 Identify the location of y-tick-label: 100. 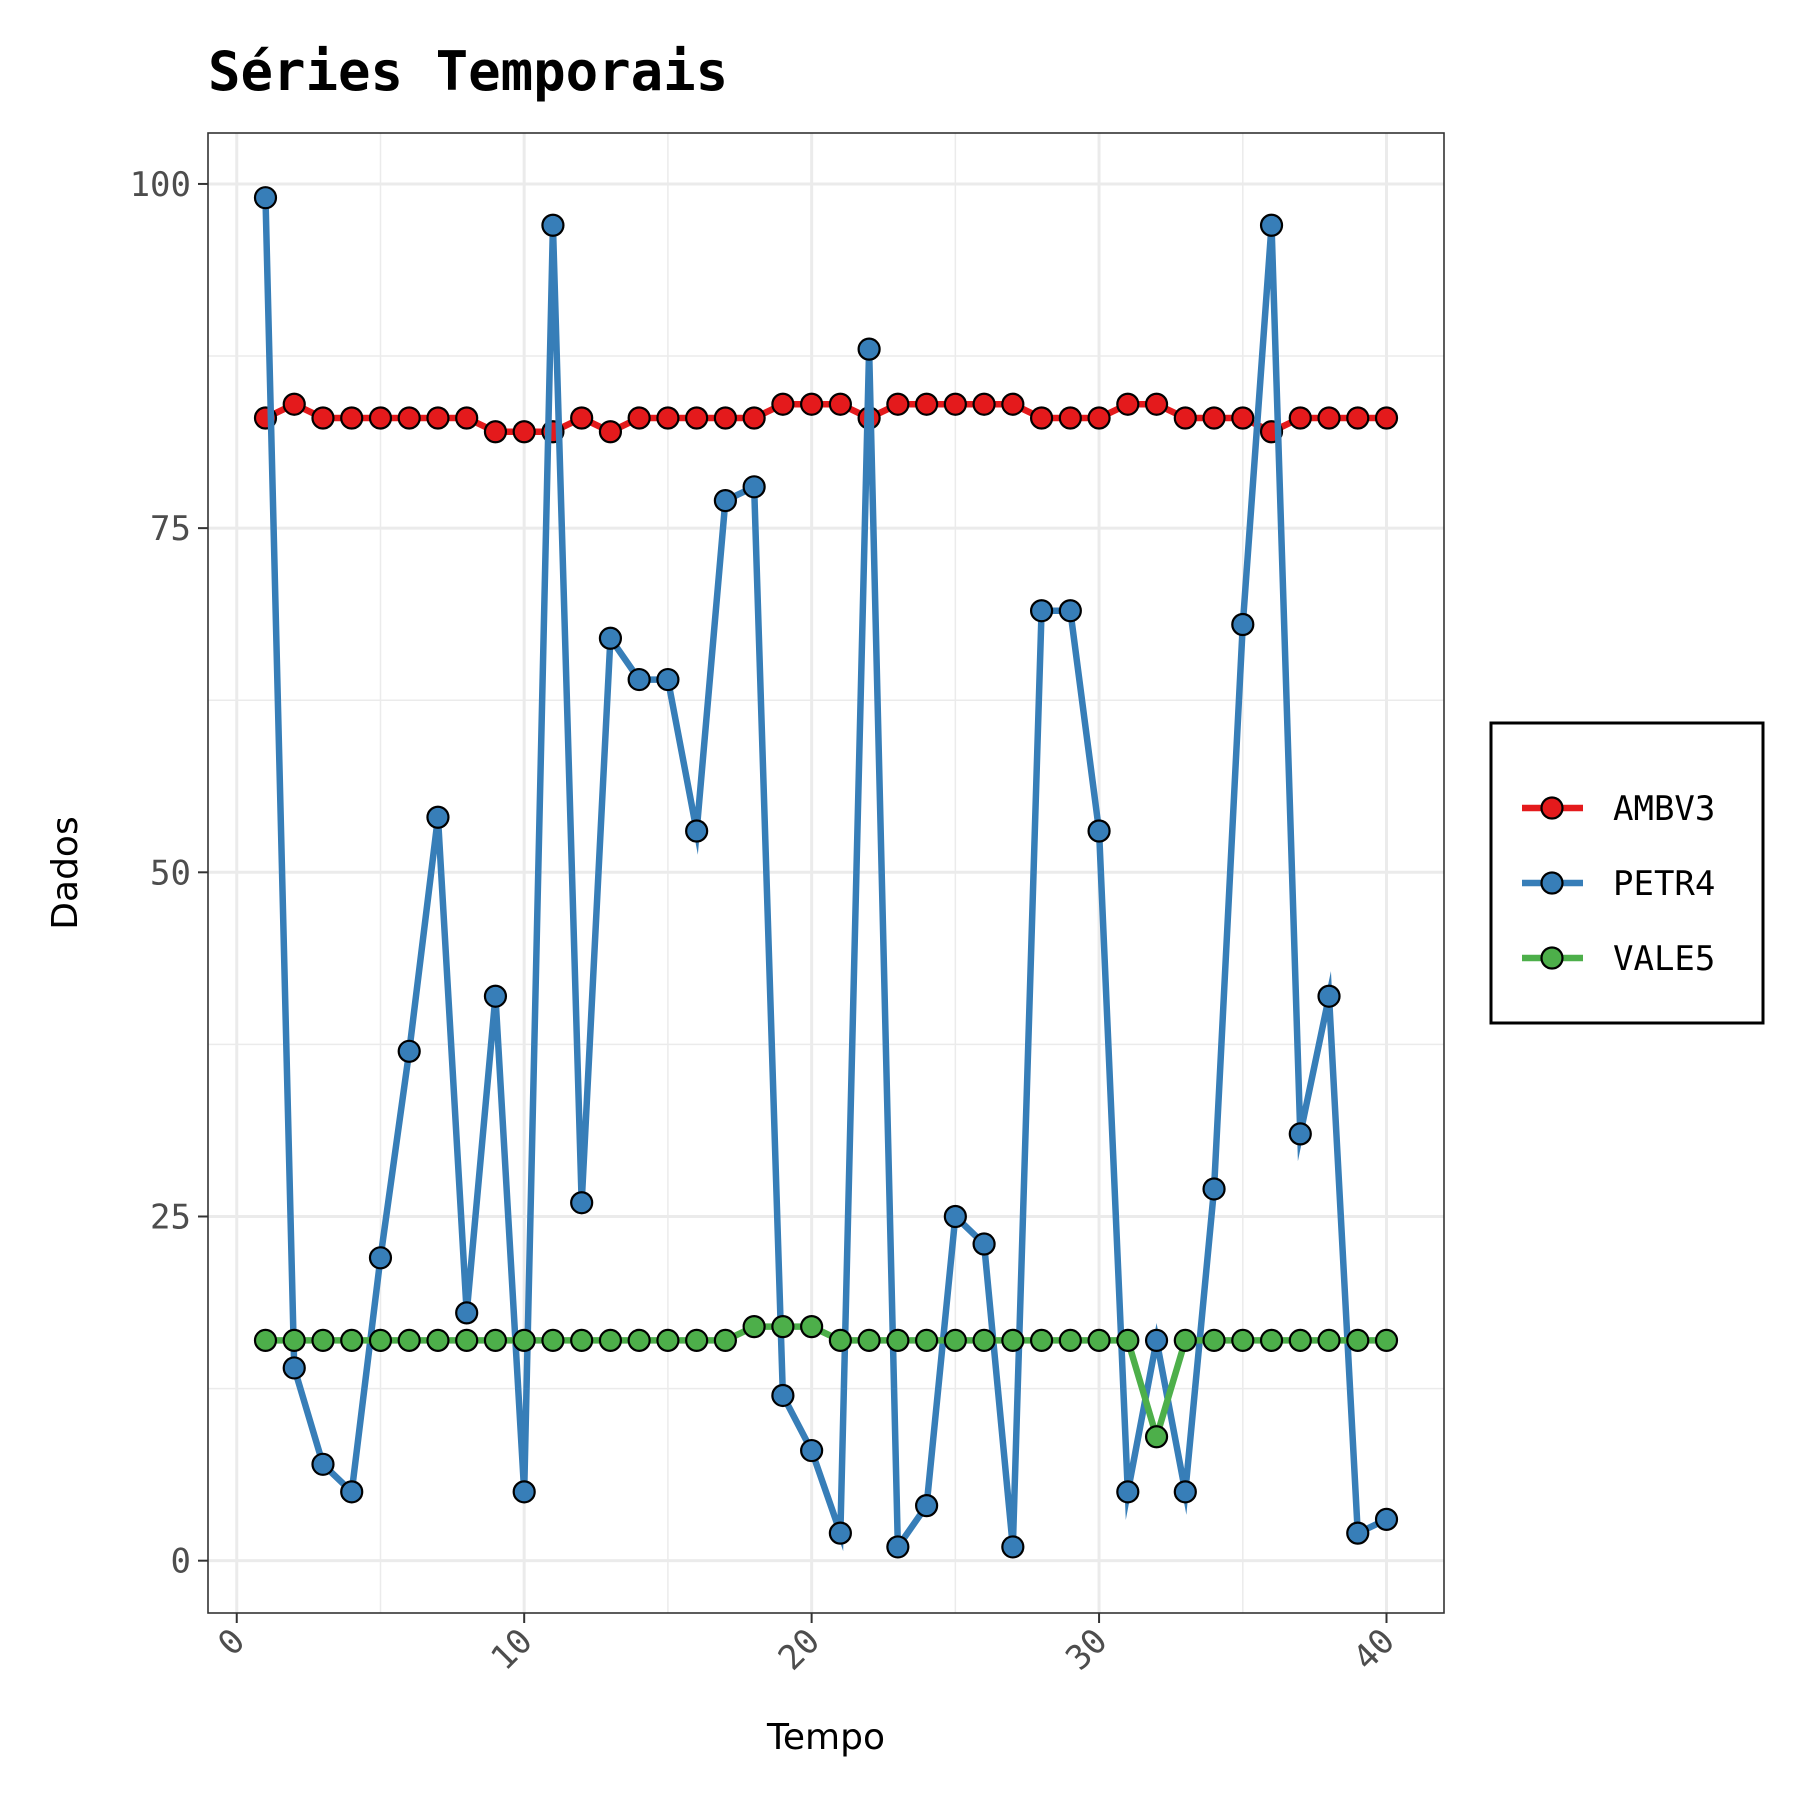
(160, 185).